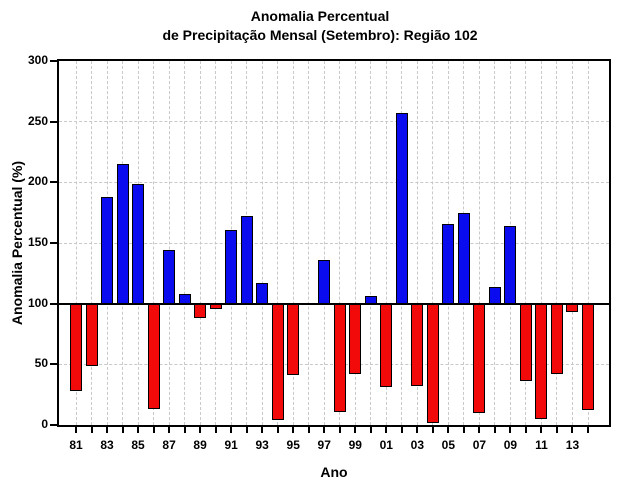 This screenshot has width=640, height=500. I want to click on x-axis-tick-label: 97, so click(324, 445).